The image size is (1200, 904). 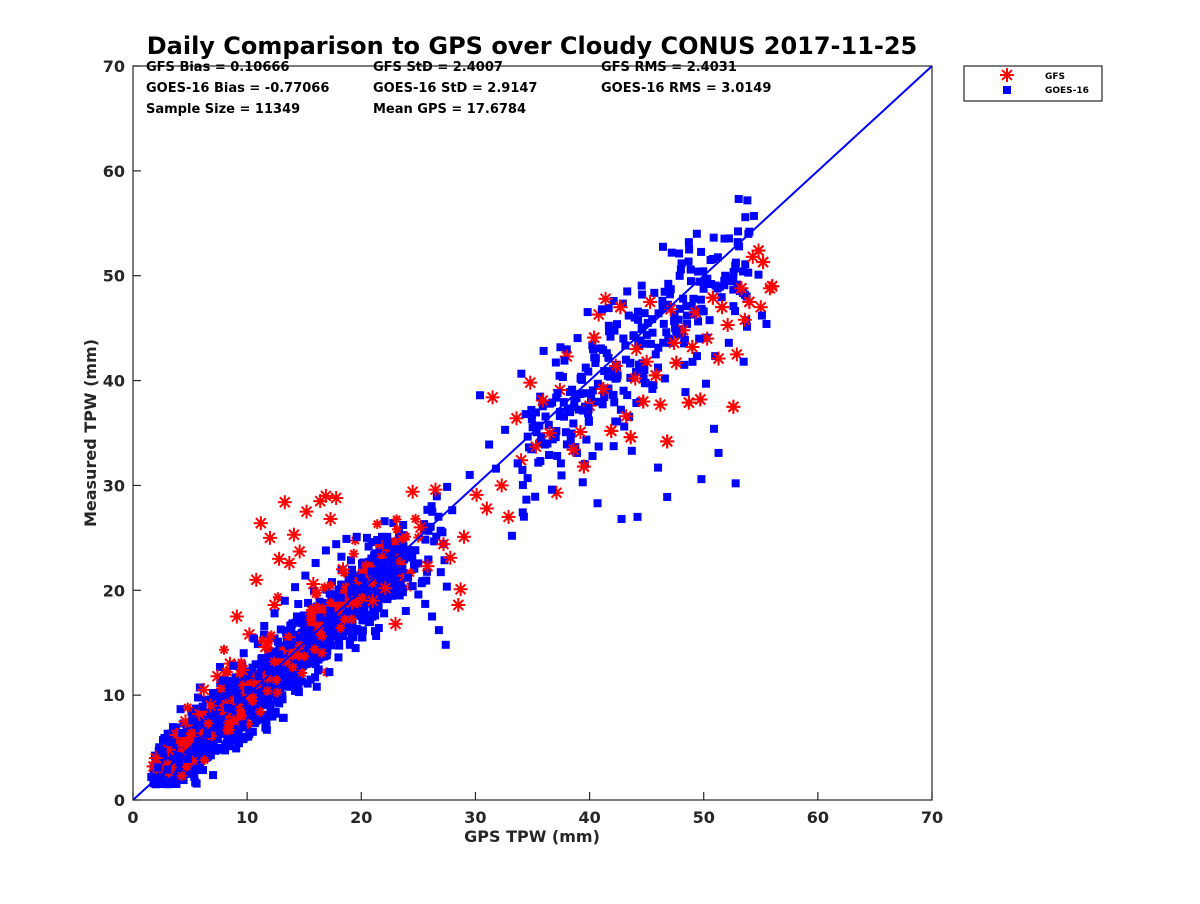 I want to click on stat-label: GFS RMS = 2.4031, so click(x=669, y=67).